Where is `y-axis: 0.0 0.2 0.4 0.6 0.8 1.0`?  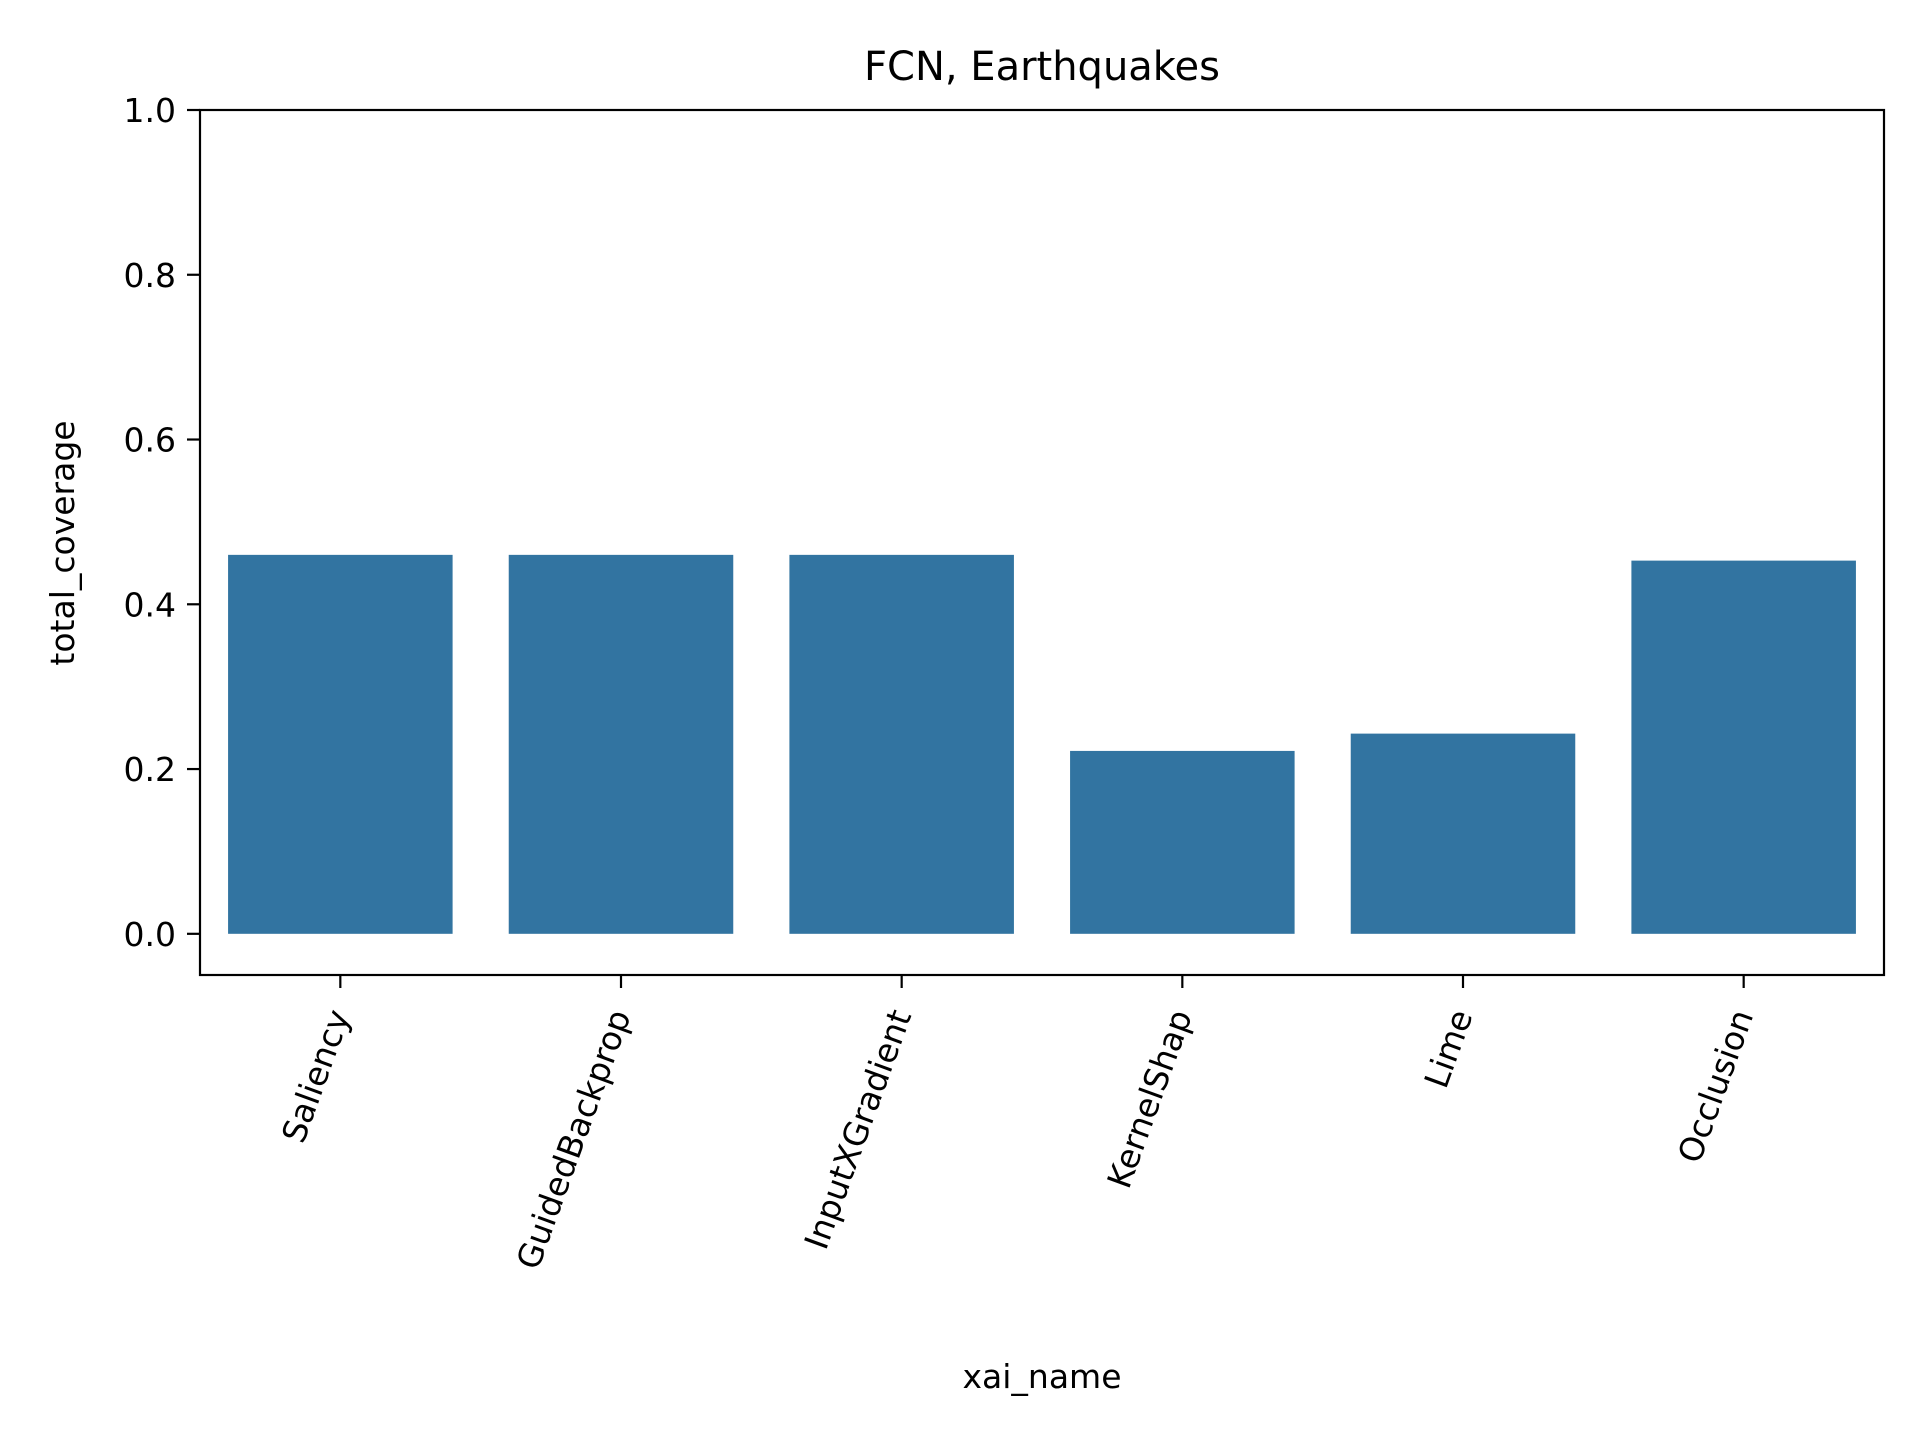
y-axis: 0.0 0.2 0.4 0.6 0.8 1.0 is located at coordinates (162, 522).